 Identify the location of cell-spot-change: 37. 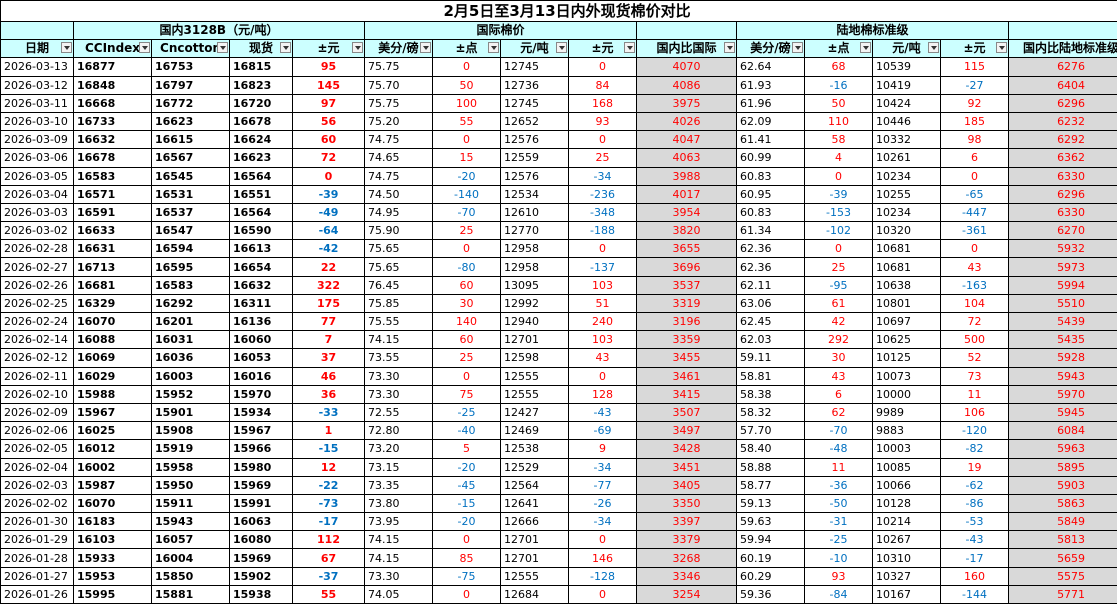
(329, 358).